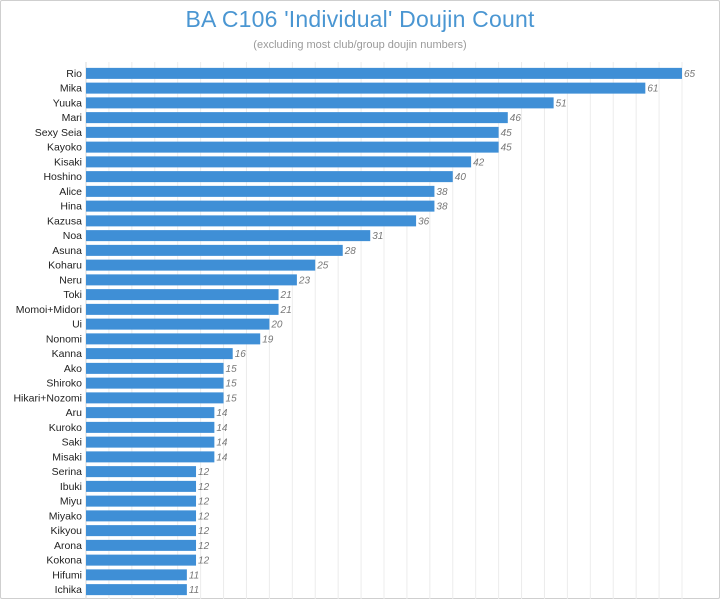 The image size is (720, 599). Describe the element at coordinates (72, 295) in the screenshot. I see `category-label: Toki` at that location.